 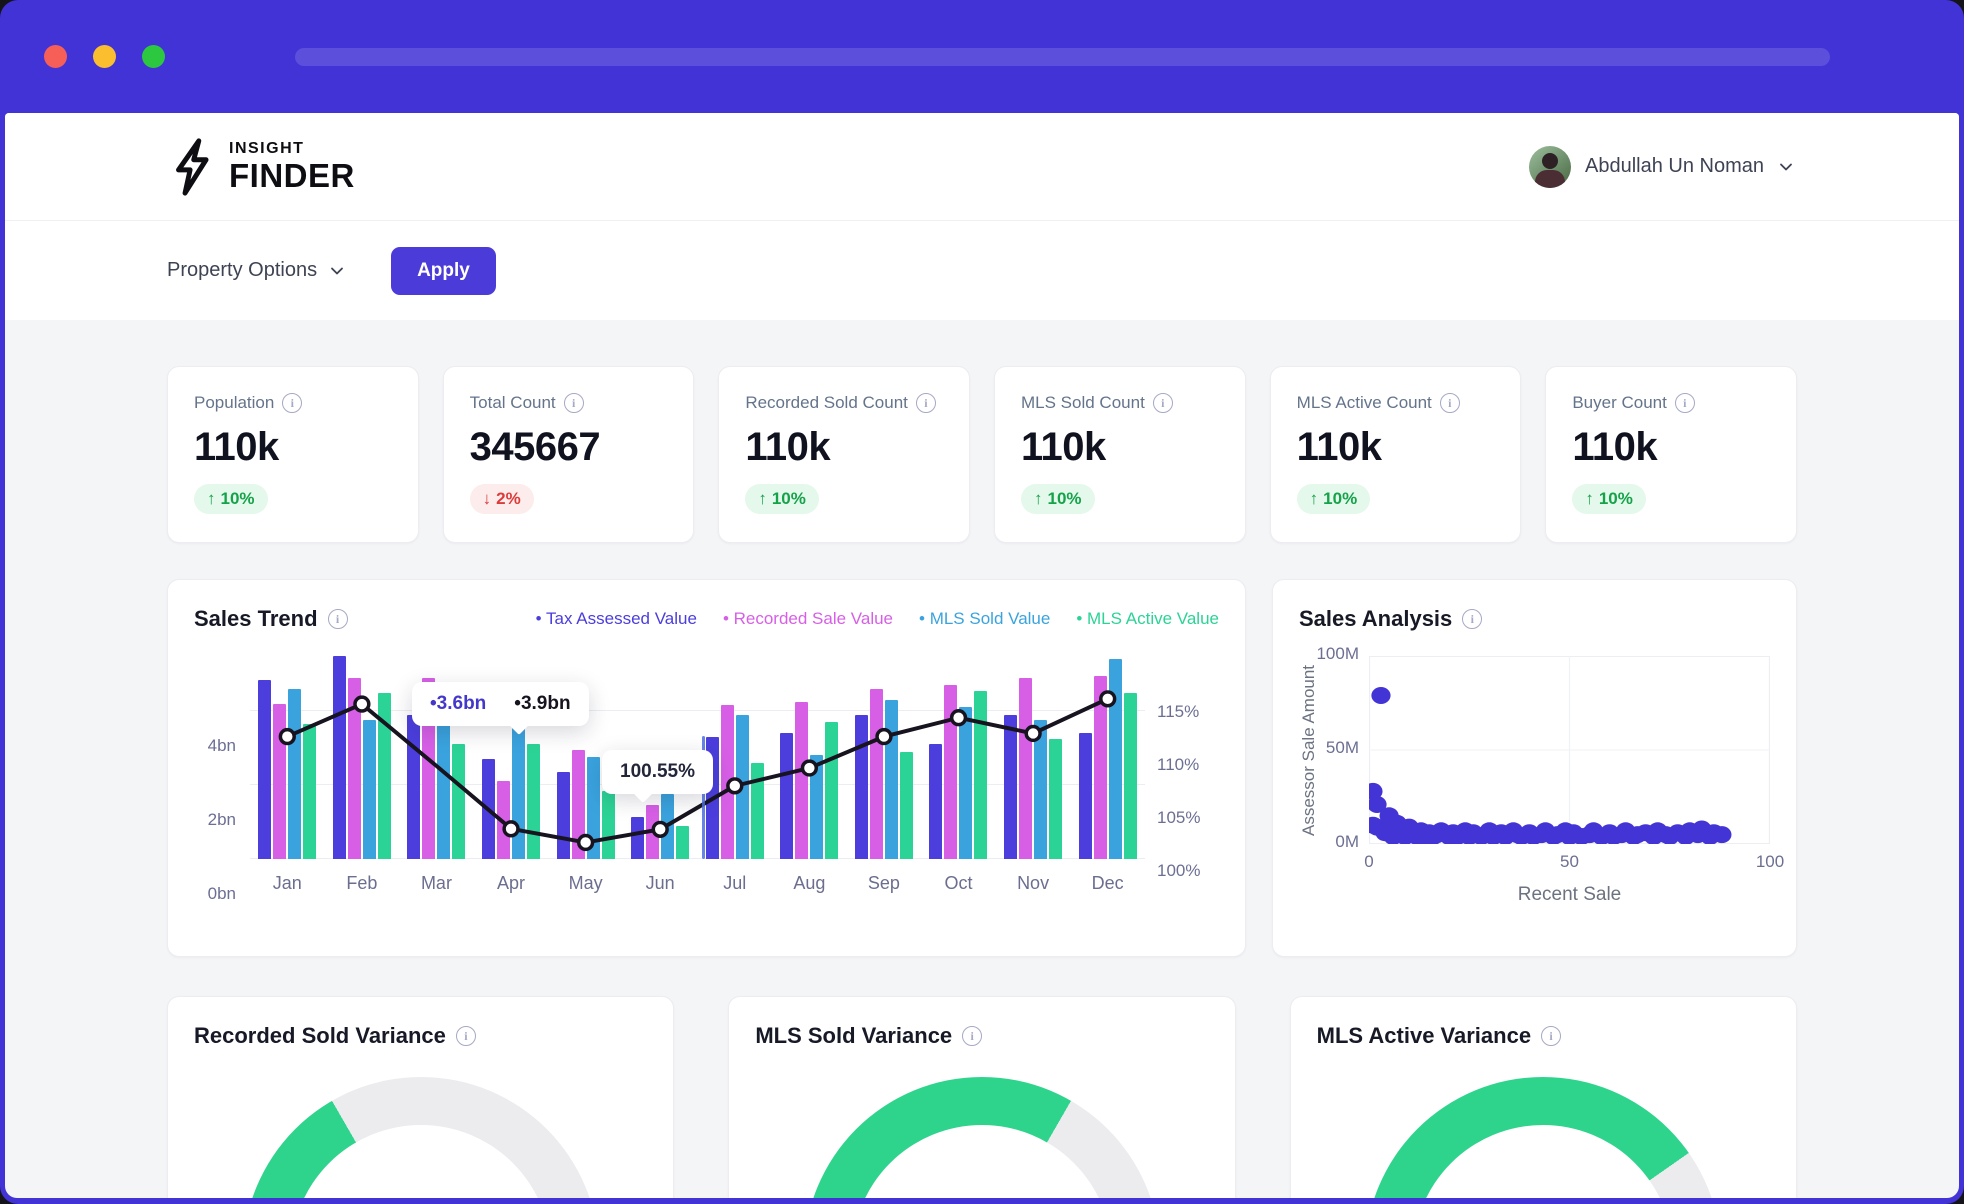 I want to click on mls-sold-variance-title: MLS Sold Variance i, so click(x=981, y=1036).